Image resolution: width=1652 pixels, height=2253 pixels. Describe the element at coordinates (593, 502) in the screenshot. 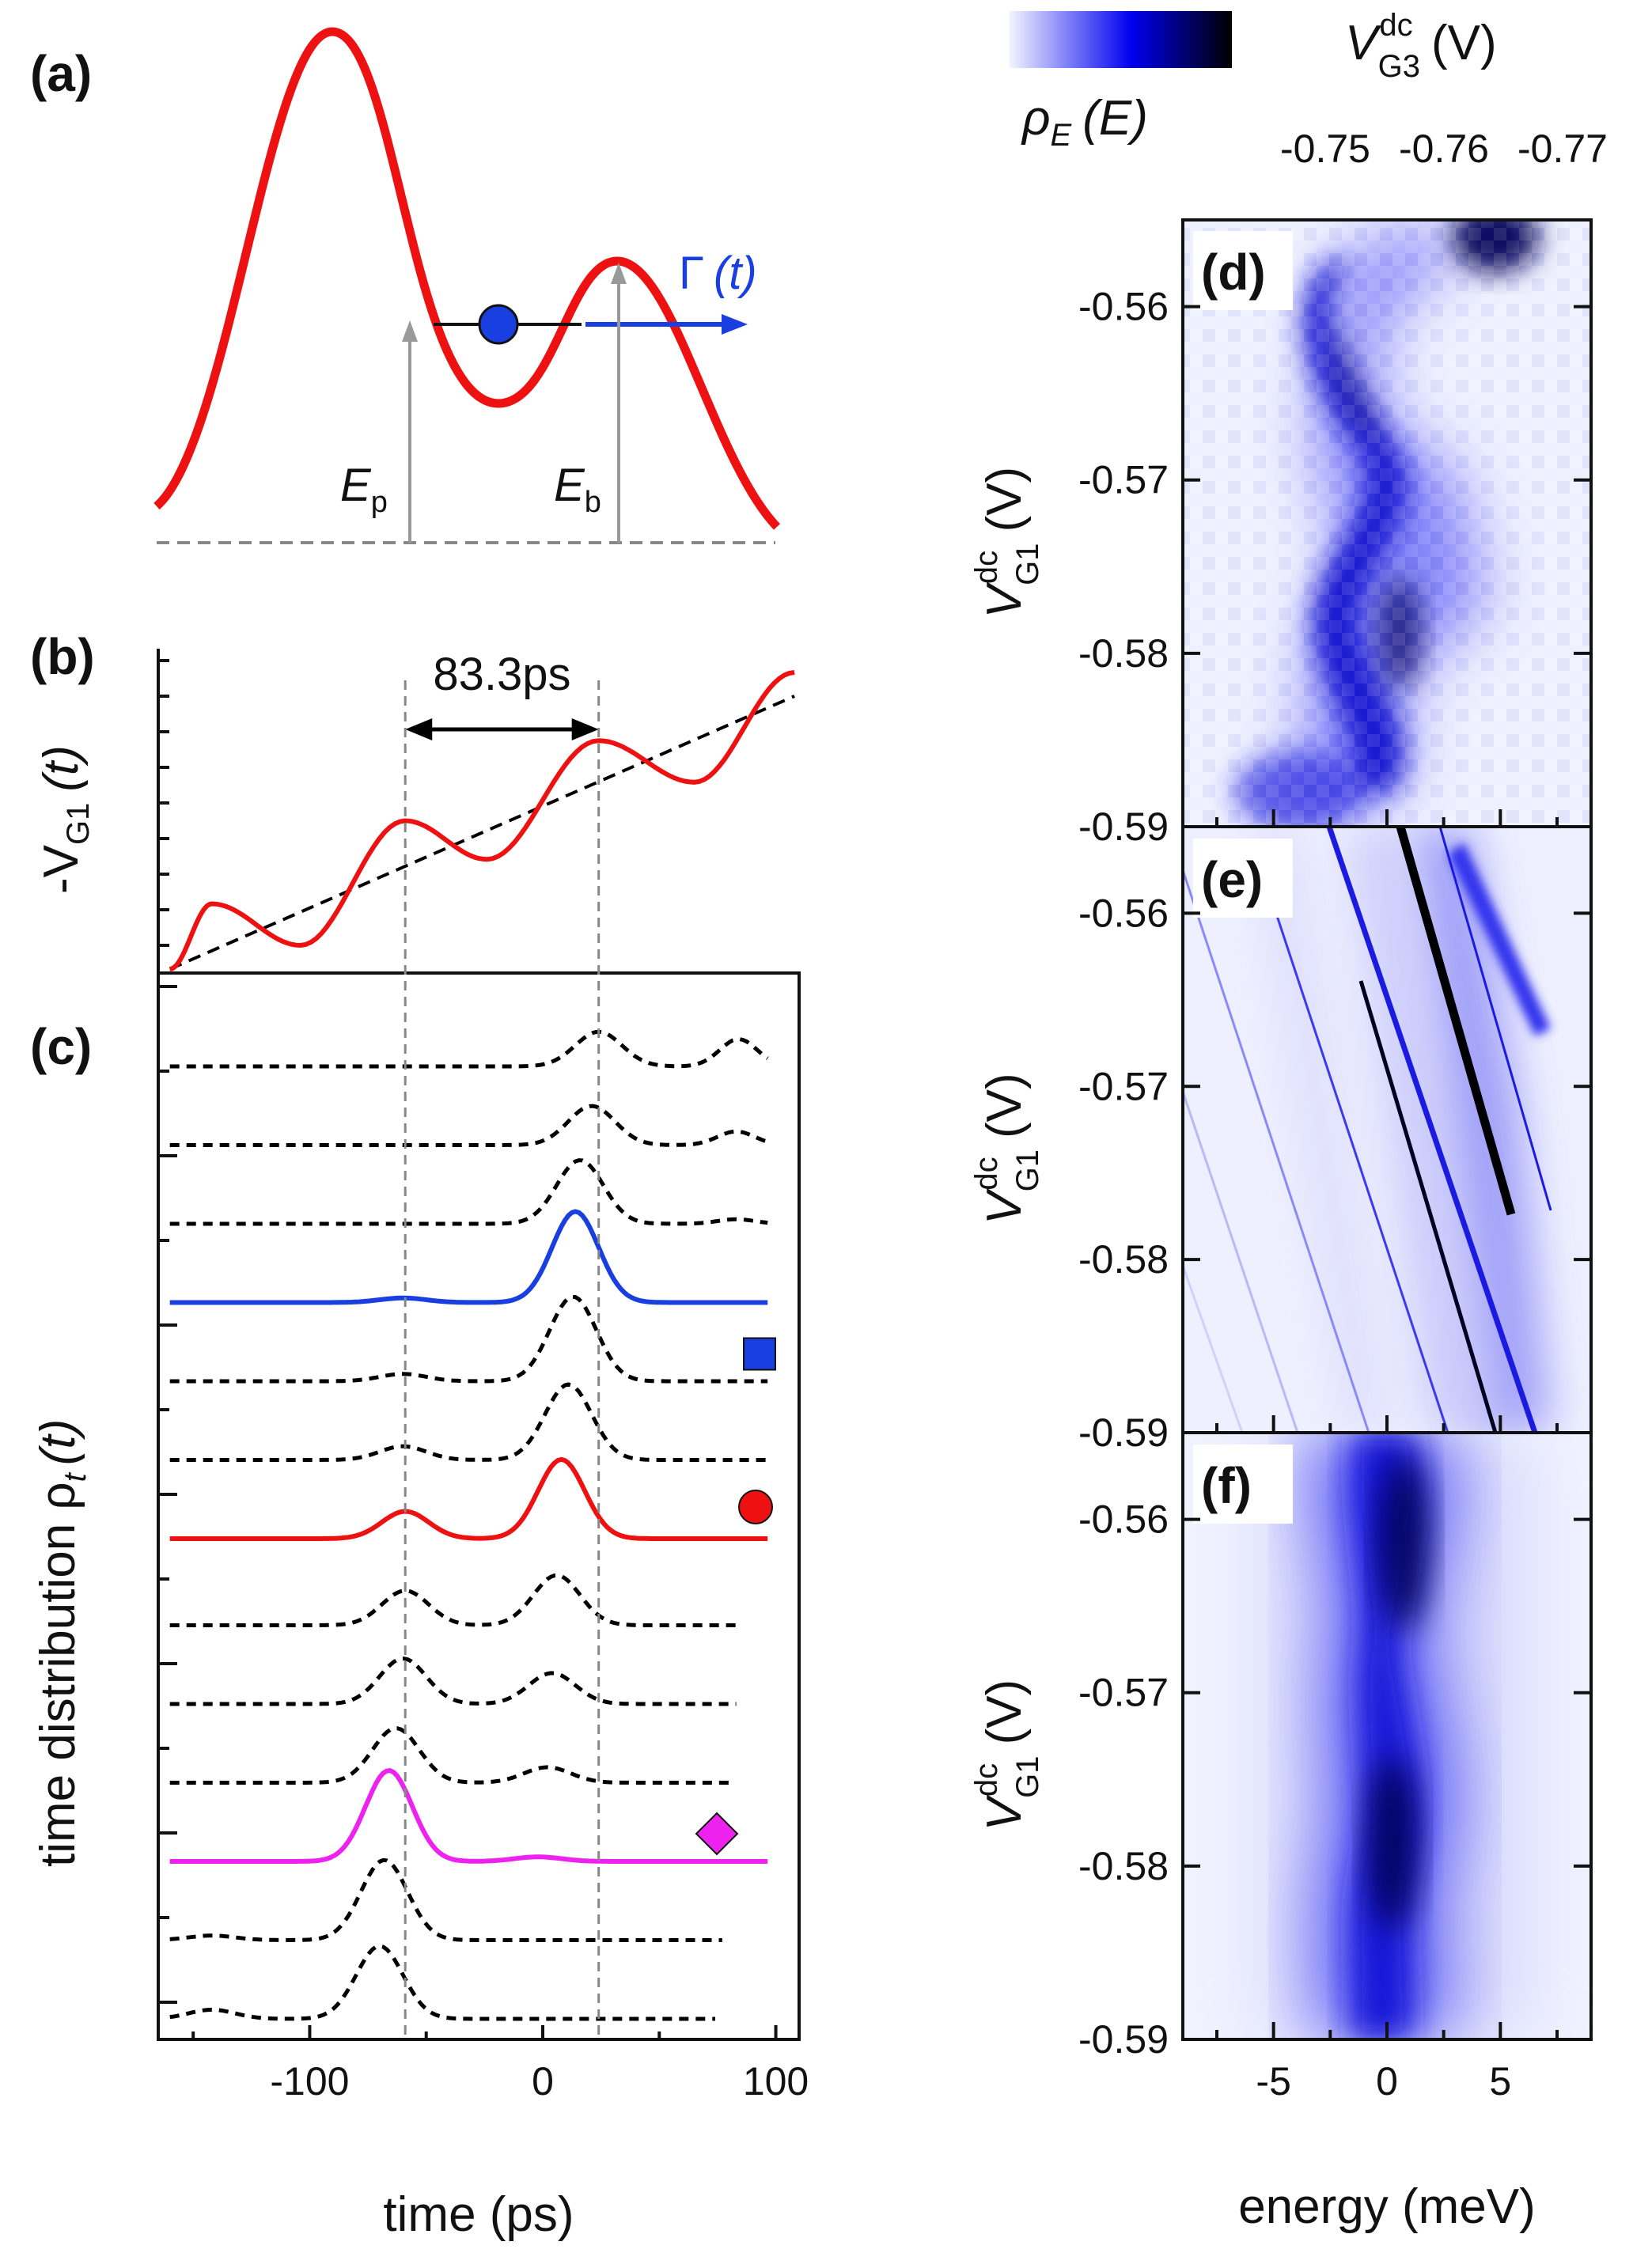

I see `eb-subscript: b` at that location.